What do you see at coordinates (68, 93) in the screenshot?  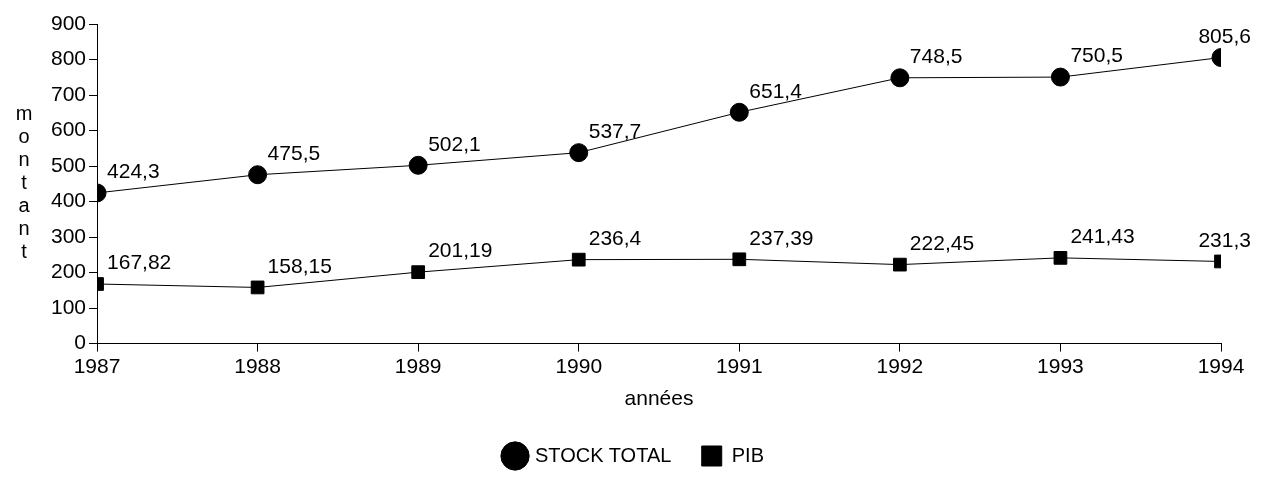 I see `y-tick-label: 700` at bounding box center [68, 93].